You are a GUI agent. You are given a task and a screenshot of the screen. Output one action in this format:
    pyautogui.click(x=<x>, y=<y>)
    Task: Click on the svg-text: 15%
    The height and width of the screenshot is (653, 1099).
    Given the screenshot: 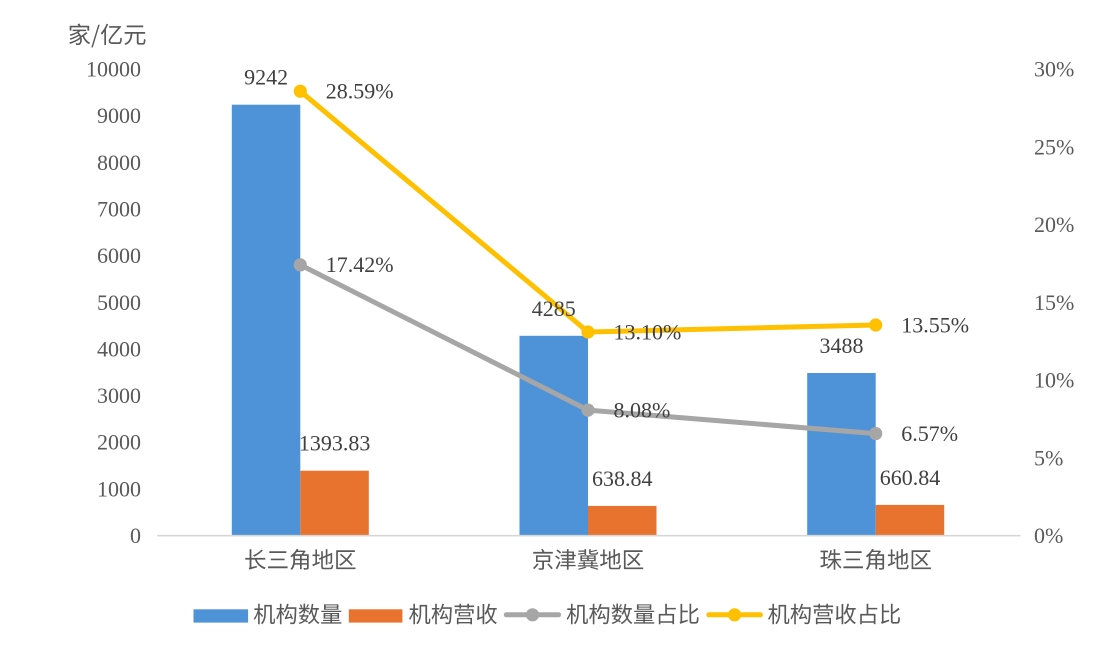 What is the action you would take?
    pyautogui.click(x=1054, y=302)
    